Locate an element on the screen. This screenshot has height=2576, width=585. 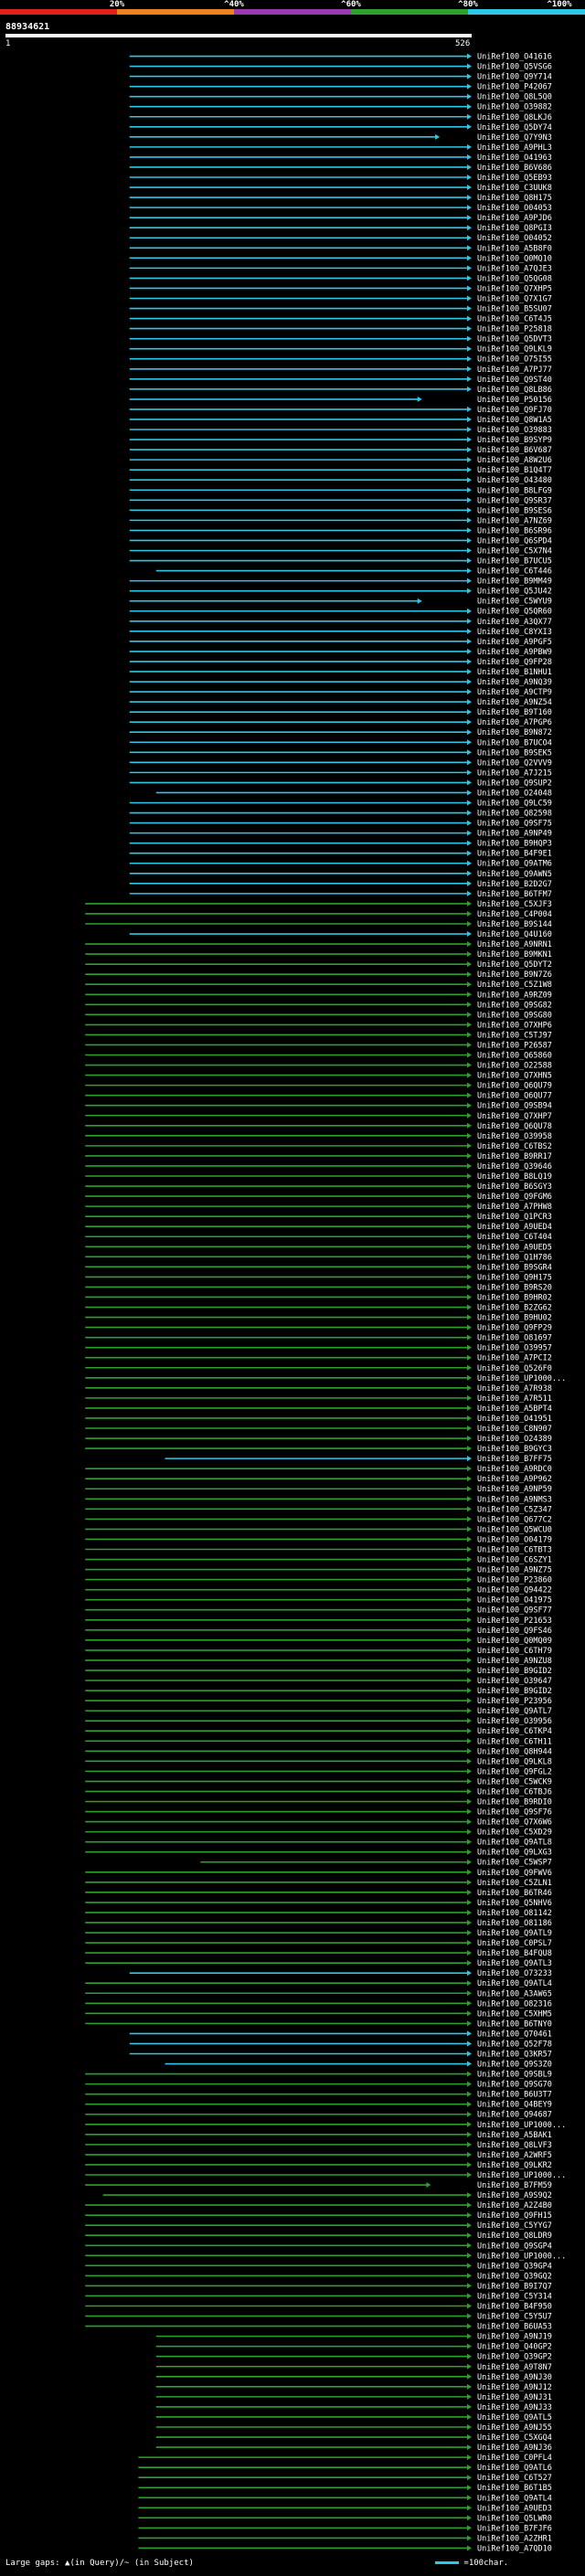
hit-label: UniRef100_C3UUK8 is located at coordinates (514, 188).